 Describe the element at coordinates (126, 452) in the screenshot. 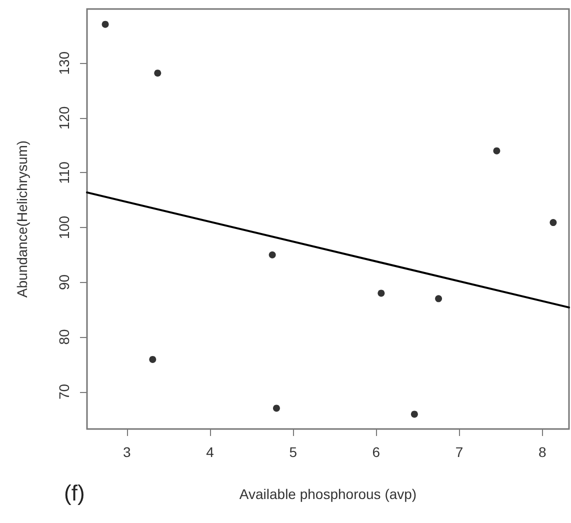

I see `x-tick-label: 3` at that location.